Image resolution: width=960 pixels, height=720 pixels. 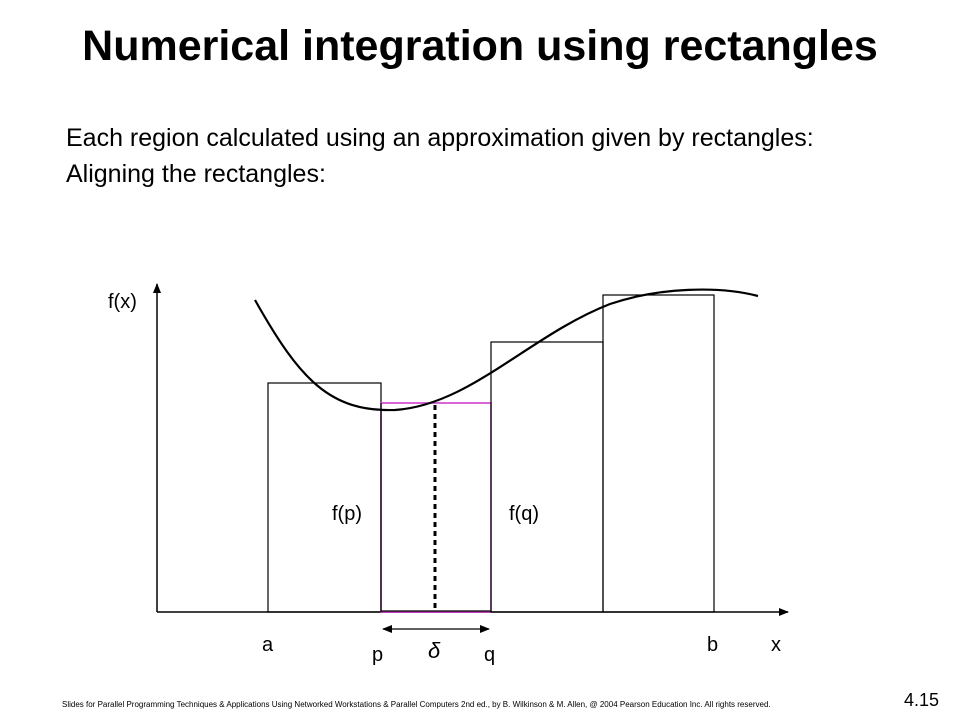 What do you see at coordinates (377, 655) in the screenshot?
I see `label-p: p` at bounding box center [377, 655].